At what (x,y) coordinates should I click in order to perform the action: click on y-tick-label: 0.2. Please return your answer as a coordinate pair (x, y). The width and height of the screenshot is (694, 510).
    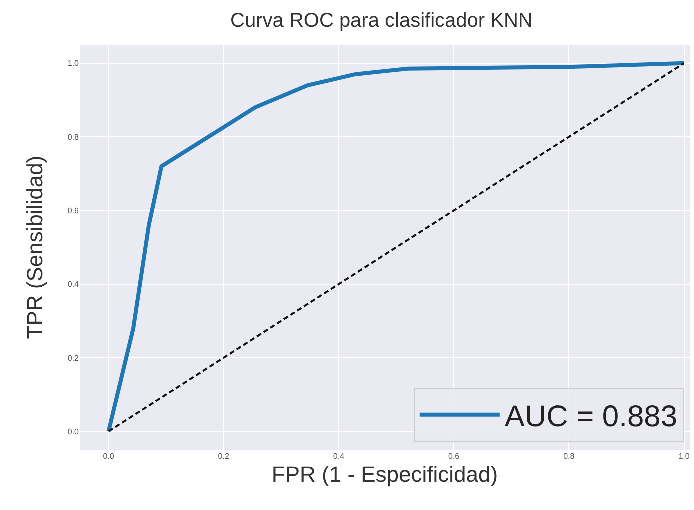
    Looking at the image, I should click on (74, 358).